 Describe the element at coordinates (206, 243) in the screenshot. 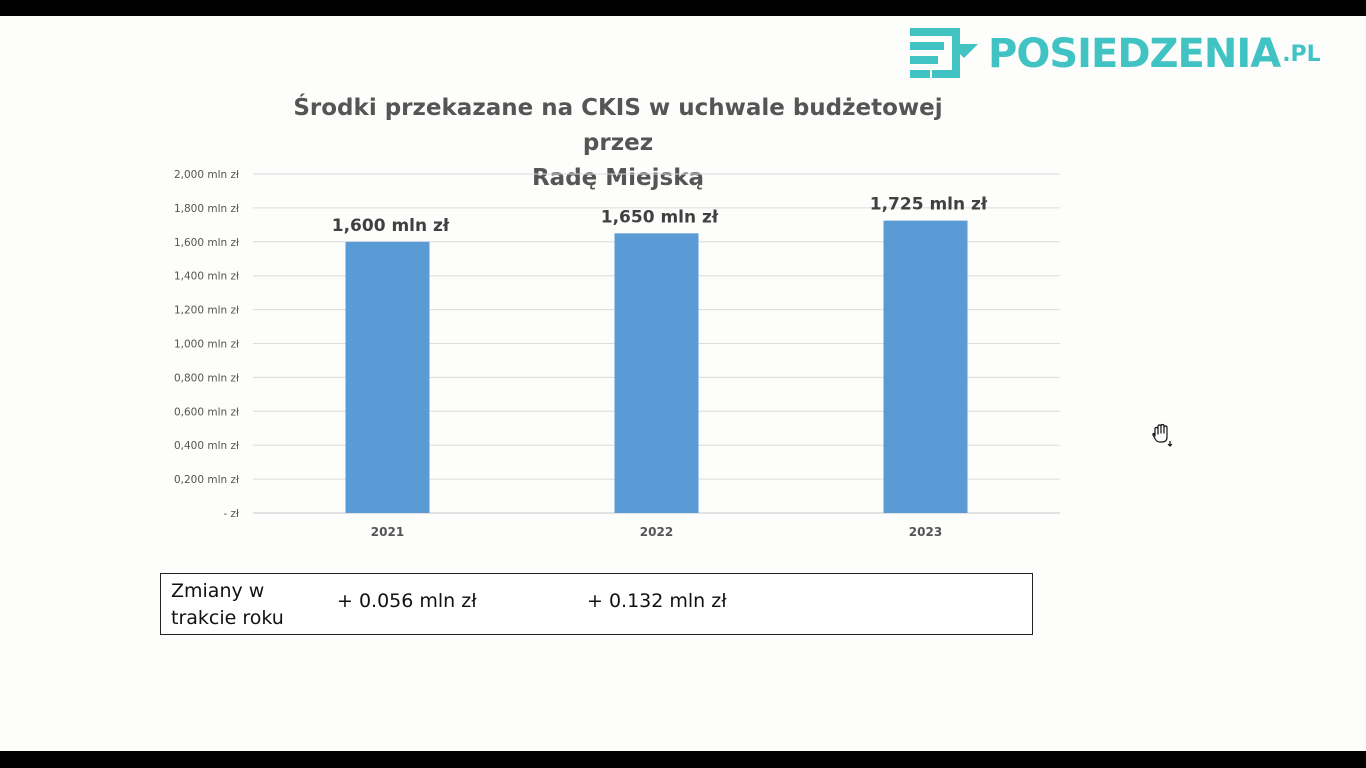

I see `y-tick-label: 1,600 mln zł` at that location.